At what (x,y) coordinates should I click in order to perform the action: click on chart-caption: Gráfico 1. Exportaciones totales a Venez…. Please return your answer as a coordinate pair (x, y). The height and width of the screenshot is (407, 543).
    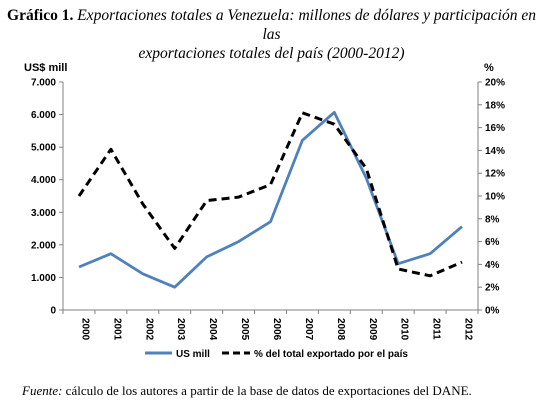
    Looking at the image, I should click on (271, 34).